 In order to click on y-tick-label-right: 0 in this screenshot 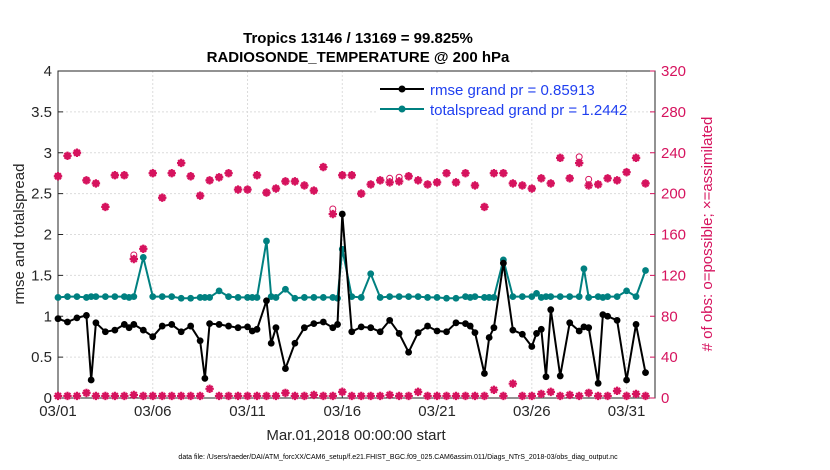, I will do `click(665, 398)`.